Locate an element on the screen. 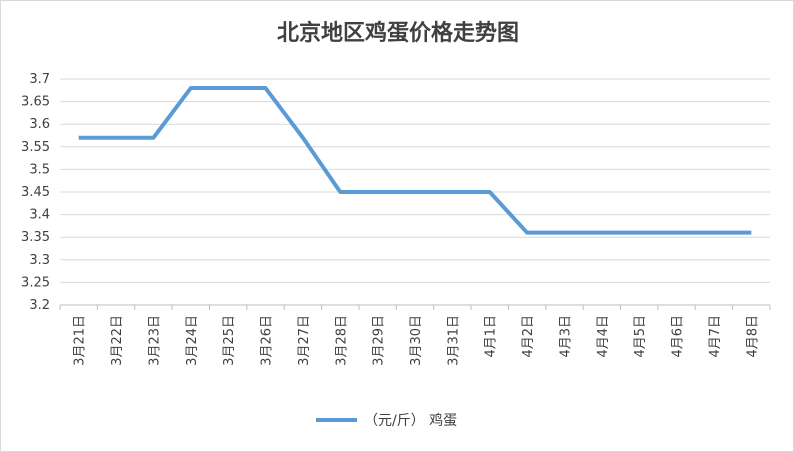 This screenshot has width=794, height=452. x-tick-label: 3月21日 is located at coordinates (80, 340).